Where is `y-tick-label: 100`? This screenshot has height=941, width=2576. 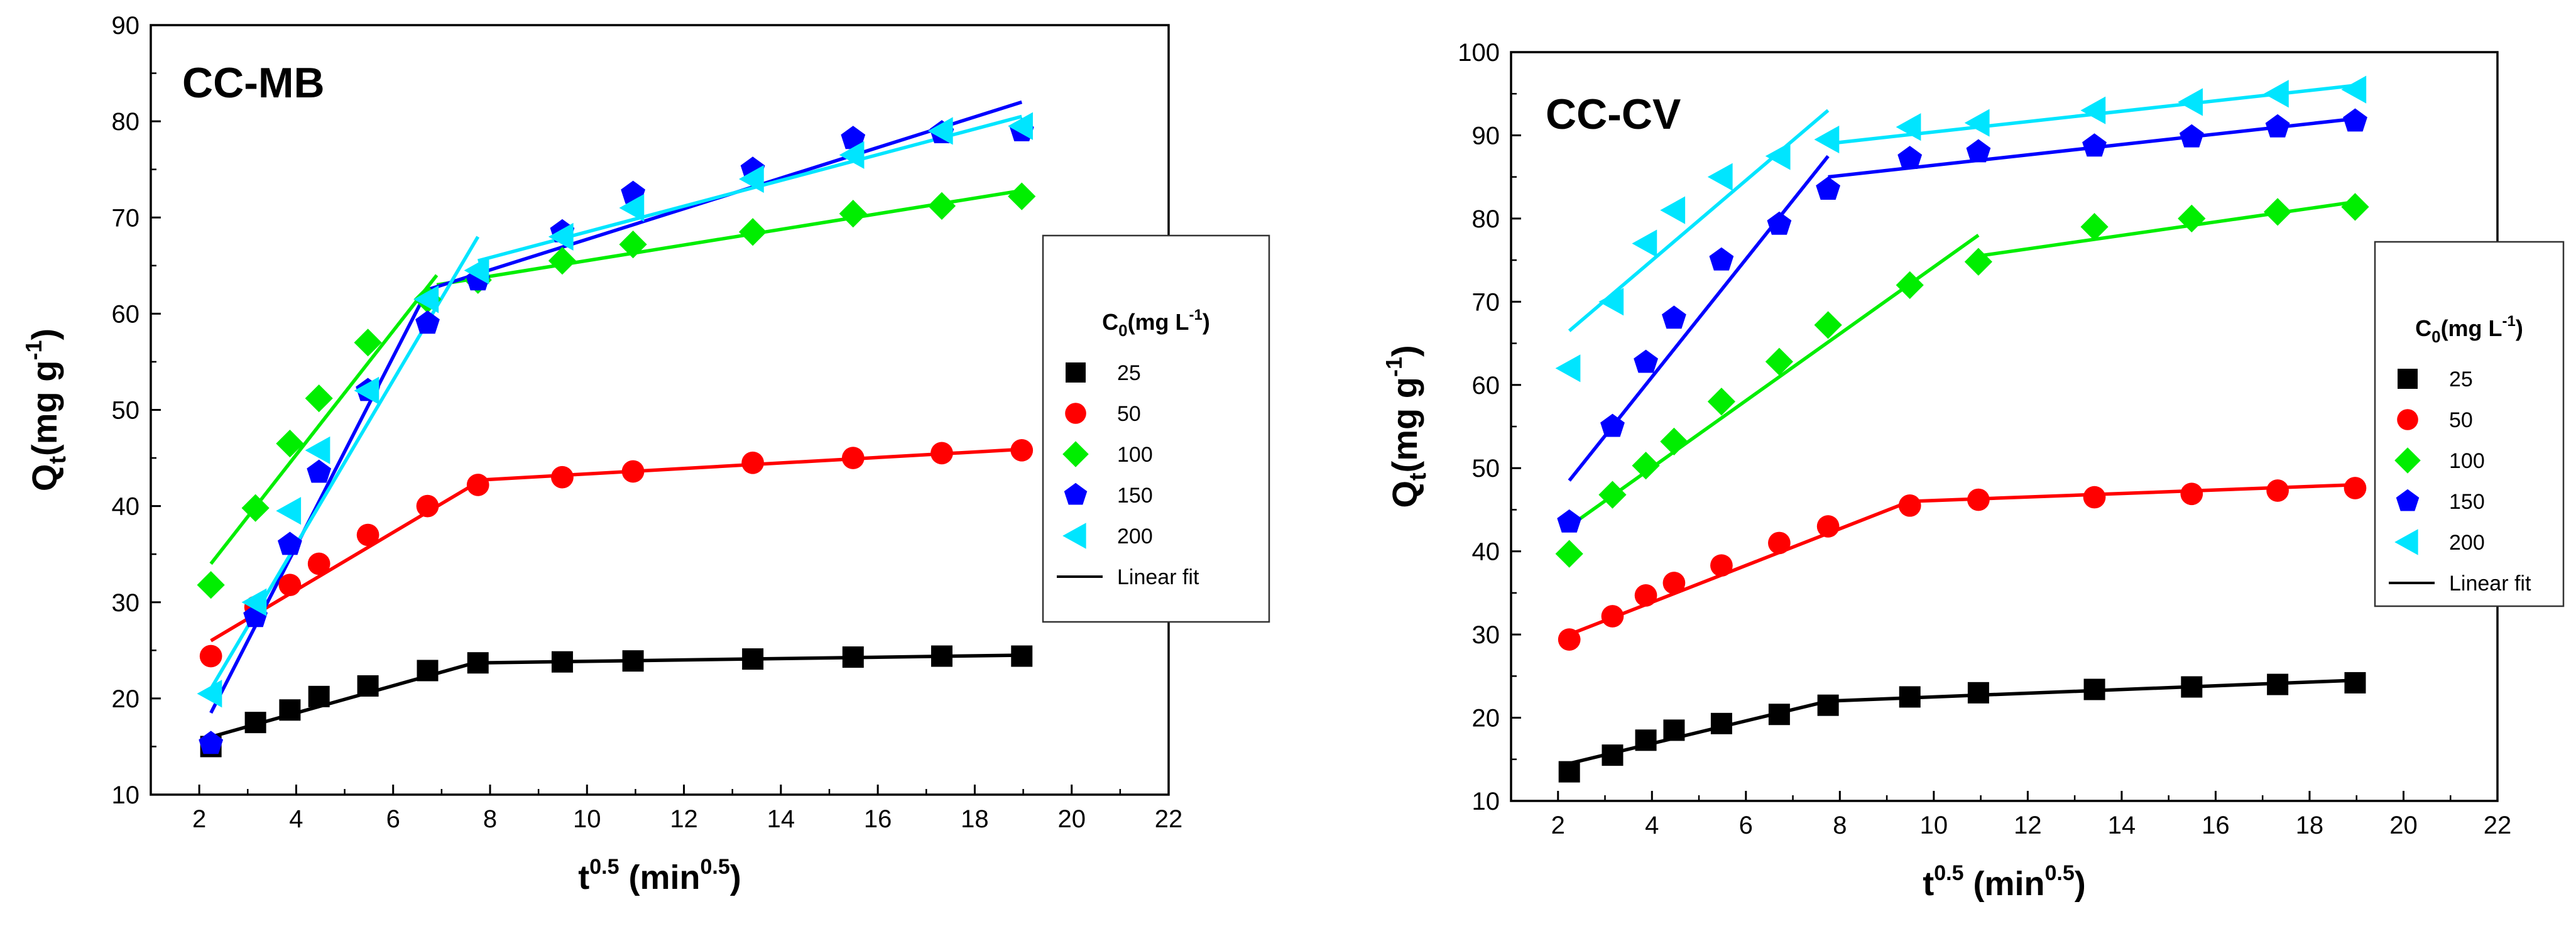
y-tick-label: 100 is located at coordinates (1479, 53).